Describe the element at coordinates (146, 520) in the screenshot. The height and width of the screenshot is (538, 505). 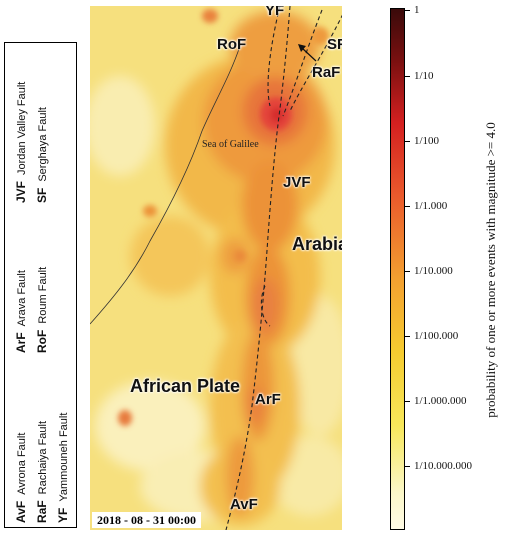
I see `timestamp: 2018 - 08 - 31 00:00` at that location.